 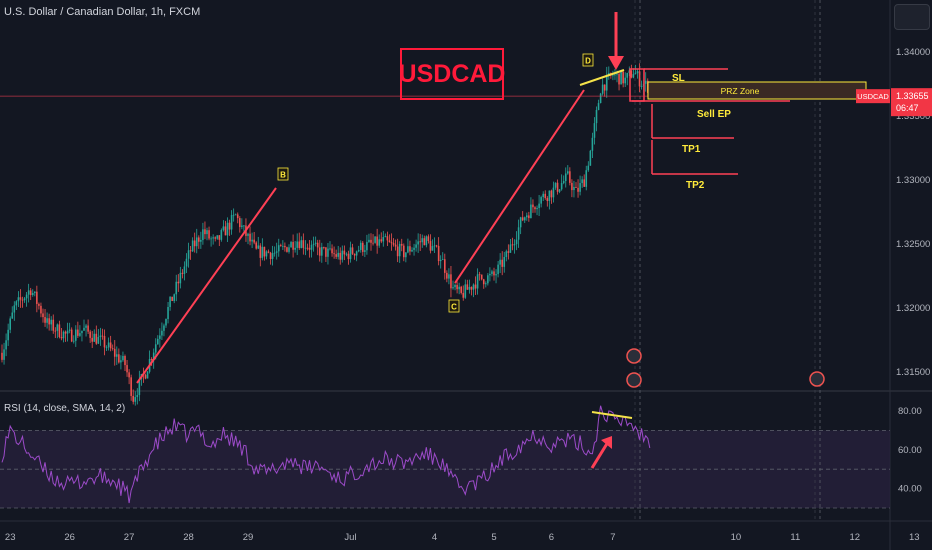 I want to click on event-marker, so click(x=634, y=380).